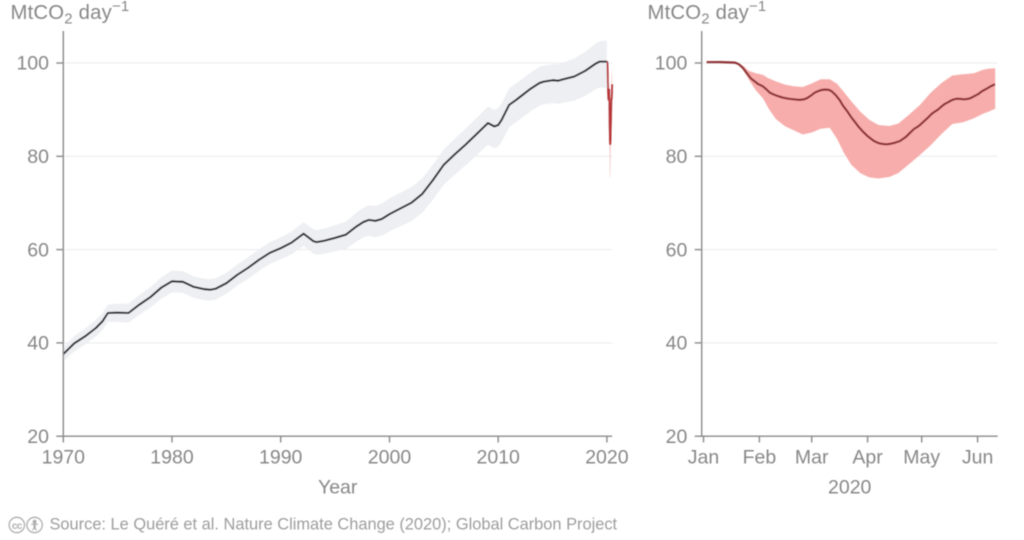 The width and height of the screenshot is (1024, 540). I want to click on svg-text: Year, so click(338, 488).